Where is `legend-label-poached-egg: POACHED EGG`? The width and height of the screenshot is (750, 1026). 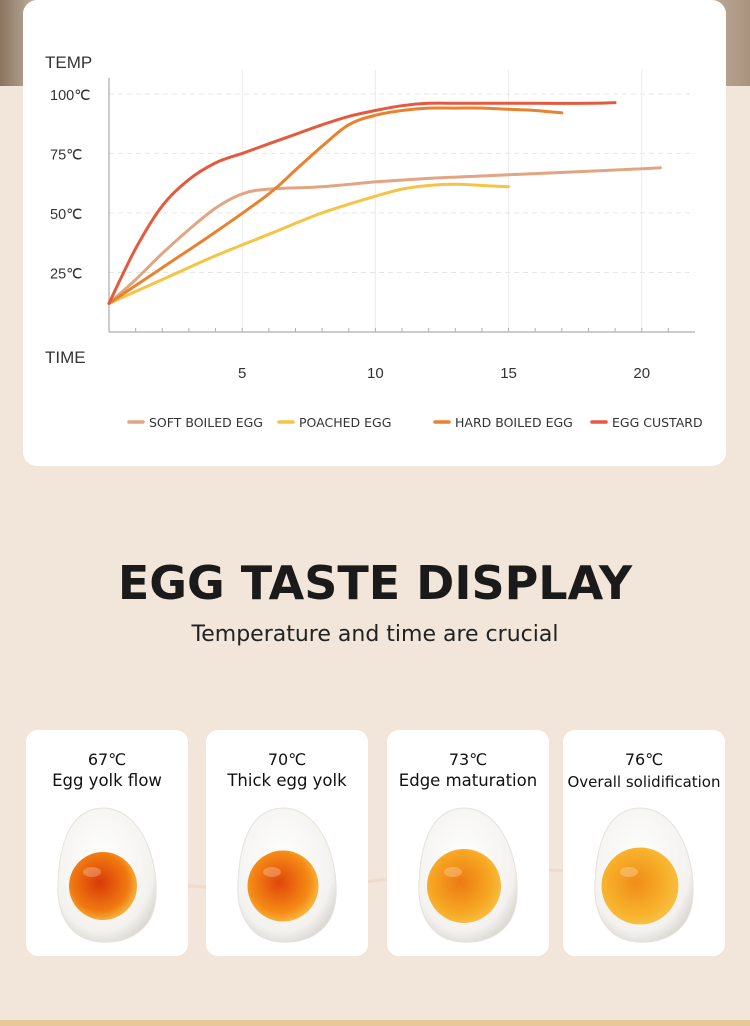
legend-label-poached-egg: POACHED EGG is located at coordinates (345, 422).